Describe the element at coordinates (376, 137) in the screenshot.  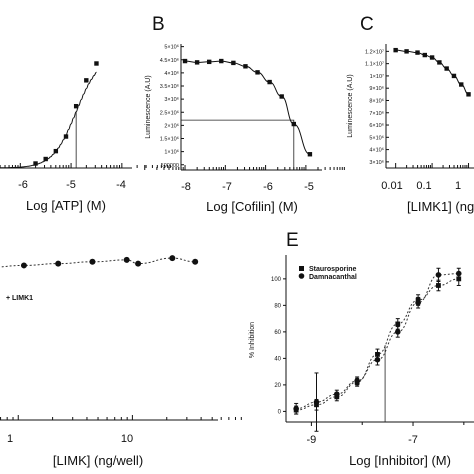
I see `panel-limk1-y-tick-label: 5×10⁶` at that location.